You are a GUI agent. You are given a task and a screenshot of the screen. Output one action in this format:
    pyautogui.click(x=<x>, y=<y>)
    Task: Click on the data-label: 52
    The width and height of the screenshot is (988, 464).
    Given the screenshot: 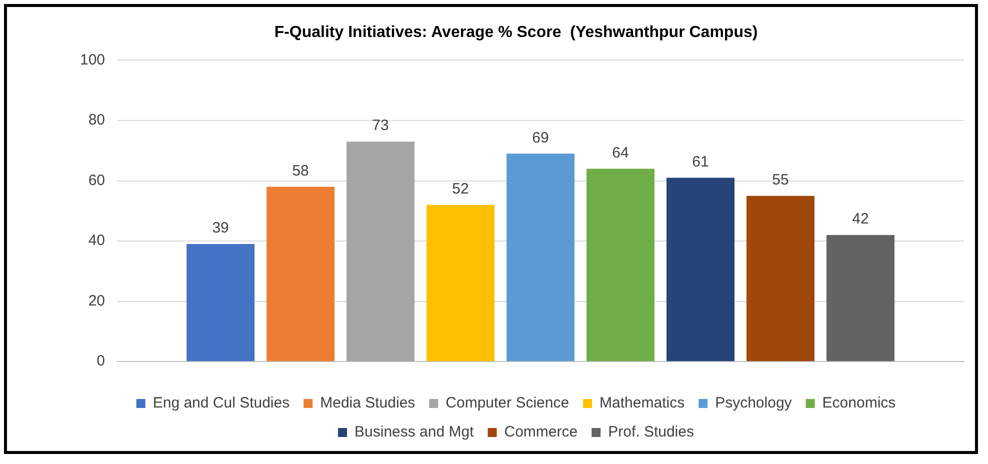 What is the action you would take?
    pyautogui.click(x=460, y=189)
    